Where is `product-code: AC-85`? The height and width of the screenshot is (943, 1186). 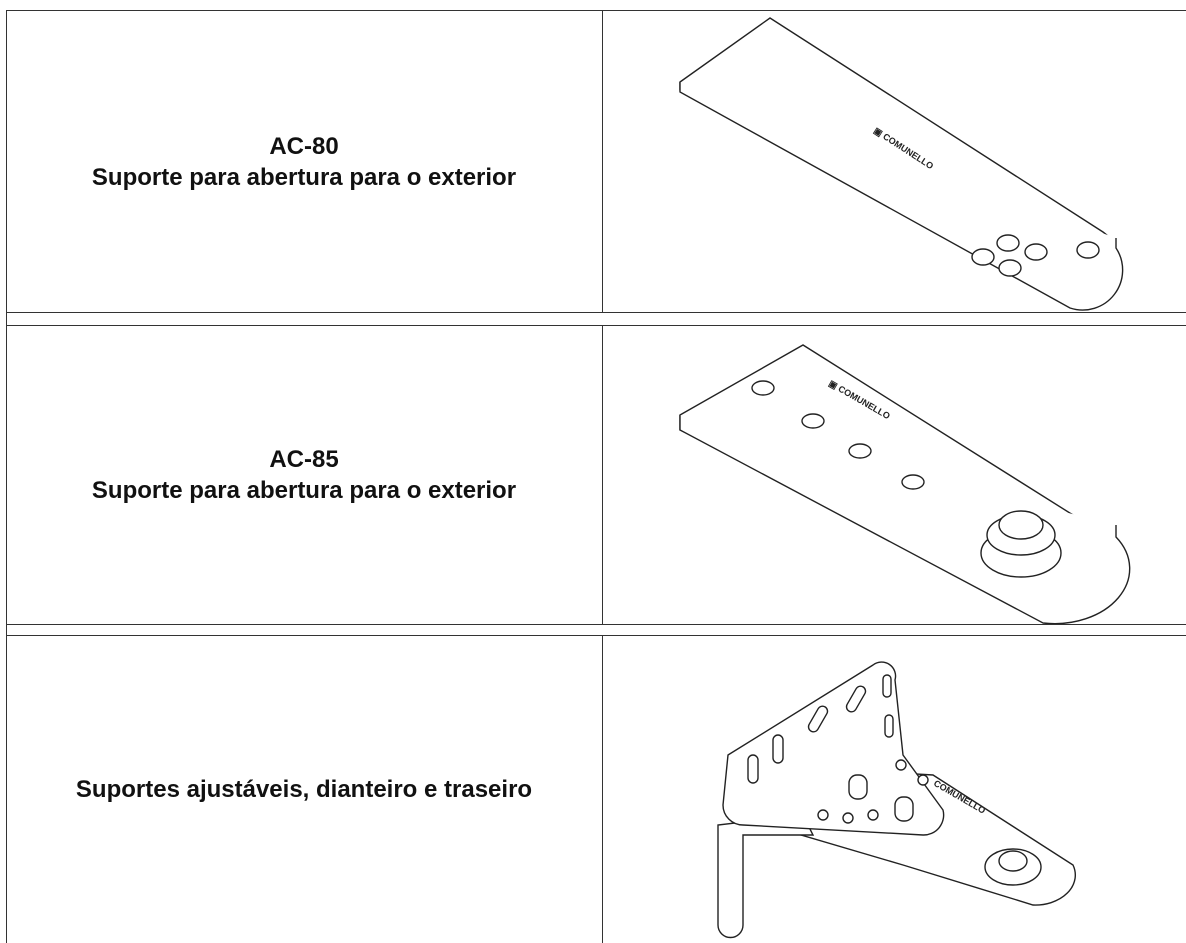 product-code: AC-85 is located at coordinates (304, 459).